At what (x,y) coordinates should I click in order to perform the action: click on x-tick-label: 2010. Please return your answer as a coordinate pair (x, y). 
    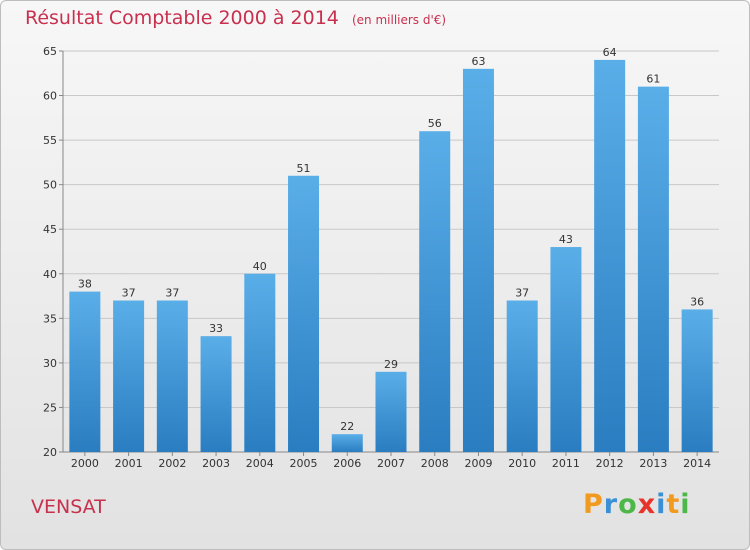
    Looking at the image, I should click on (522, 463).